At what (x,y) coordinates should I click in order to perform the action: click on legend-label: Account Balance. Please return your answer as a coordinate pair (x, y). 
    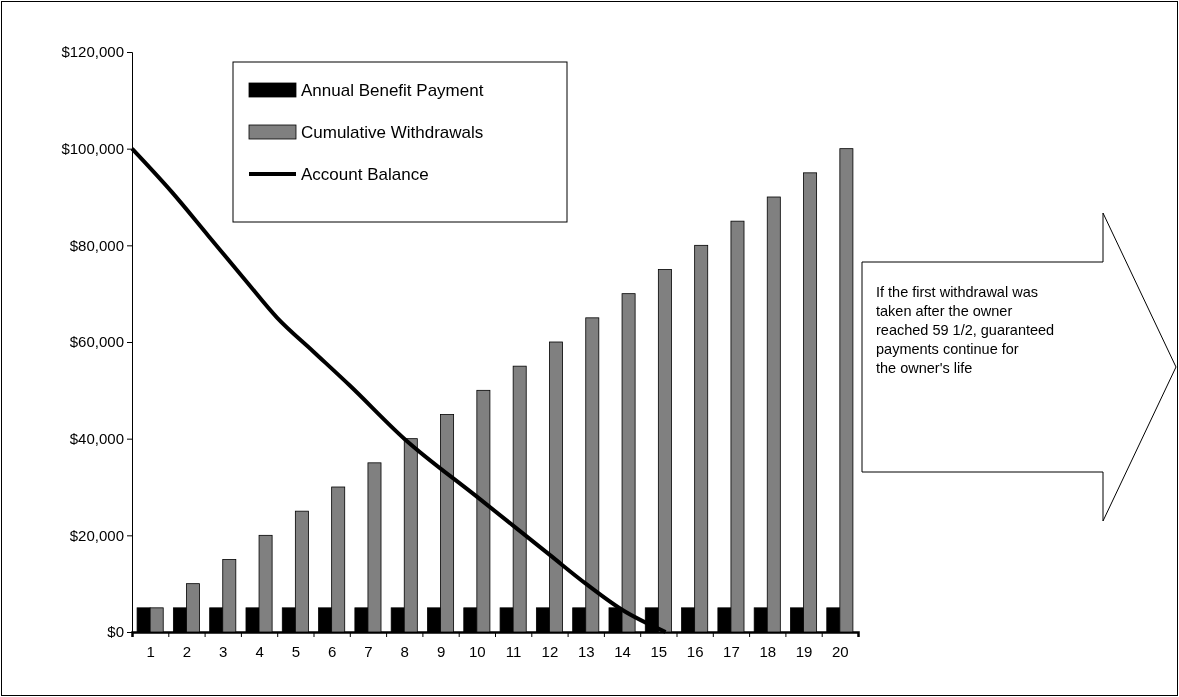
    Looking at the image, I should click on (365, 174).